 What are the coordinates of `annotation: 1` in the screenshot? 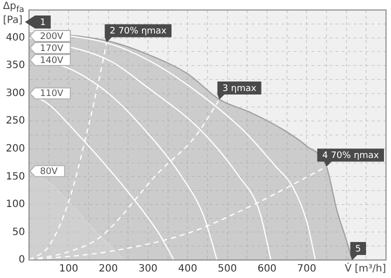 It's located at (43, 23).